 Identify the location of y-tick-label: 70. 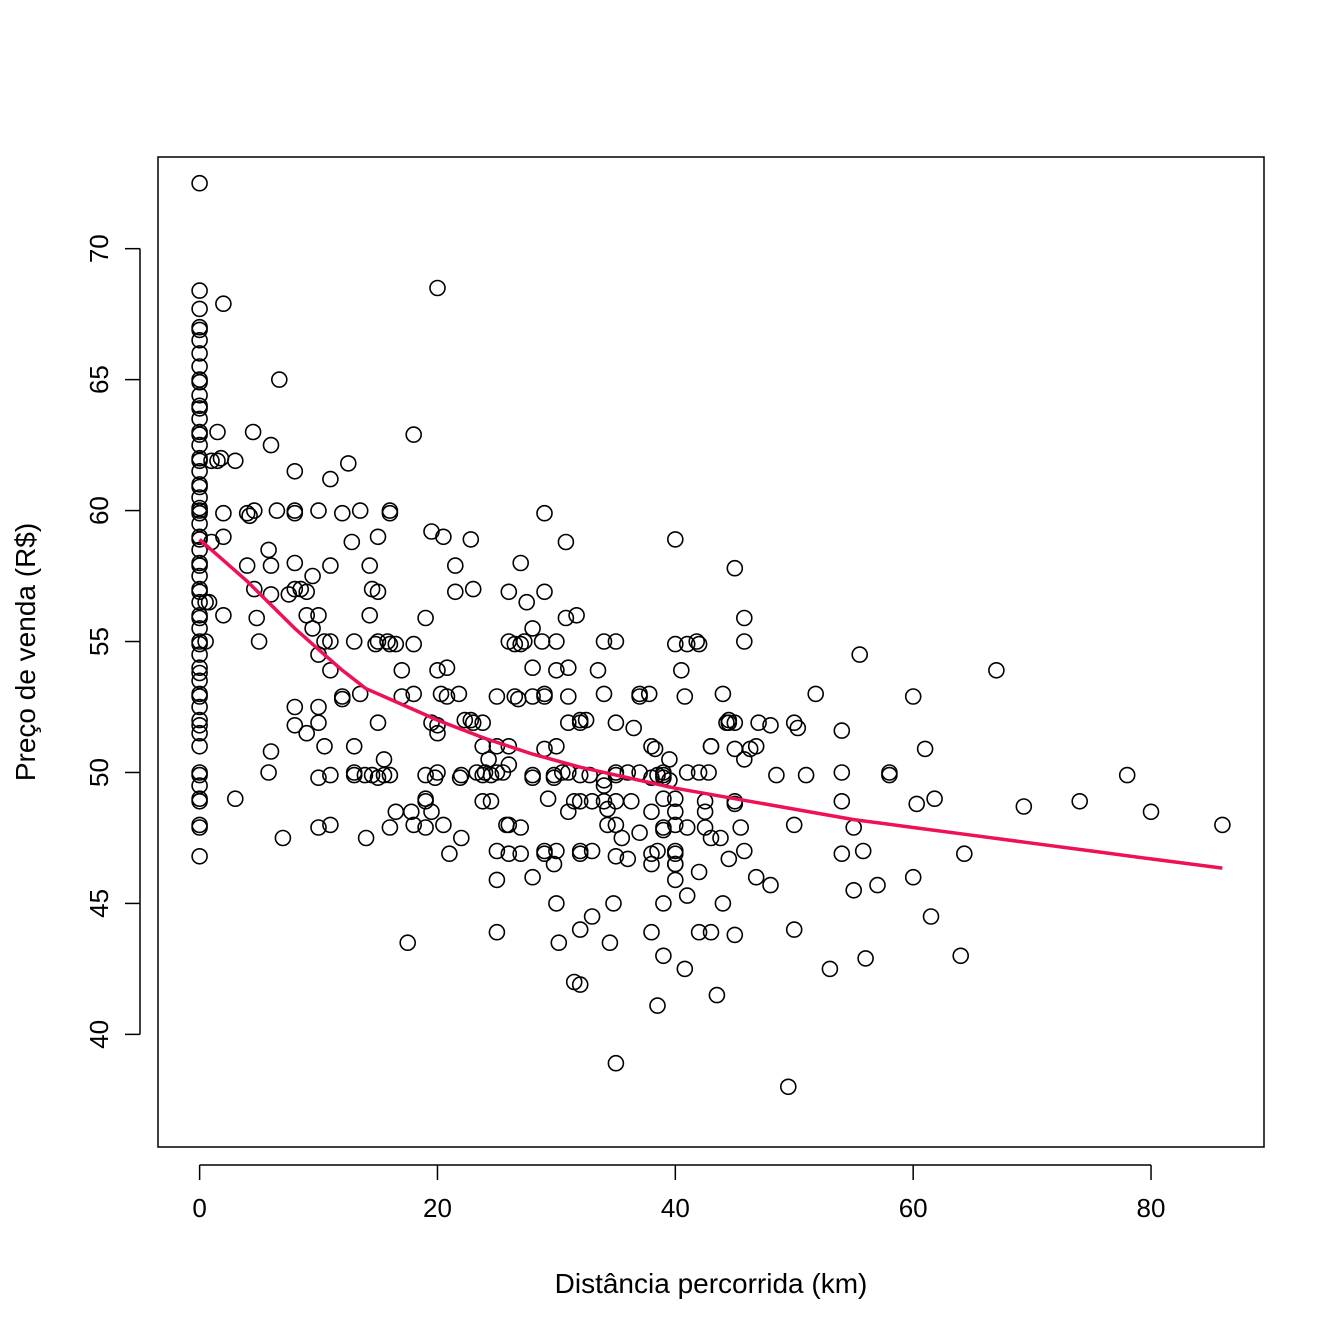
(99, 248).